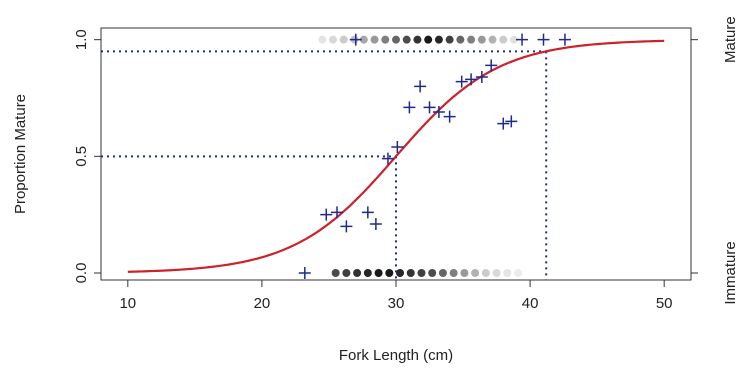 The height and width of the screenshot is (369, 739). Describe the element at coordinates (81, 39) in the screenshot. I see `y-tick-label: 1.0` at that location.